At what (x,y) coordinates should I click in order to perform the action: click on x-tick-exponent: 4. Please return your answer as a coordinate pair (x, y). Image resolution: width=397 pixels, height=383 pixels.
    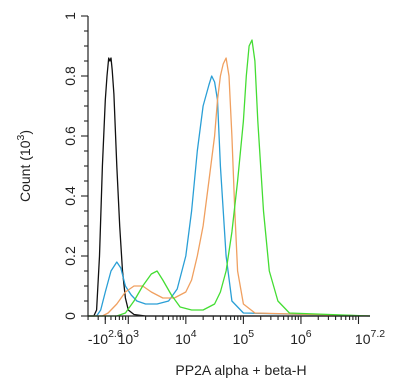
    Looking at the image, I should click on (194, 334).